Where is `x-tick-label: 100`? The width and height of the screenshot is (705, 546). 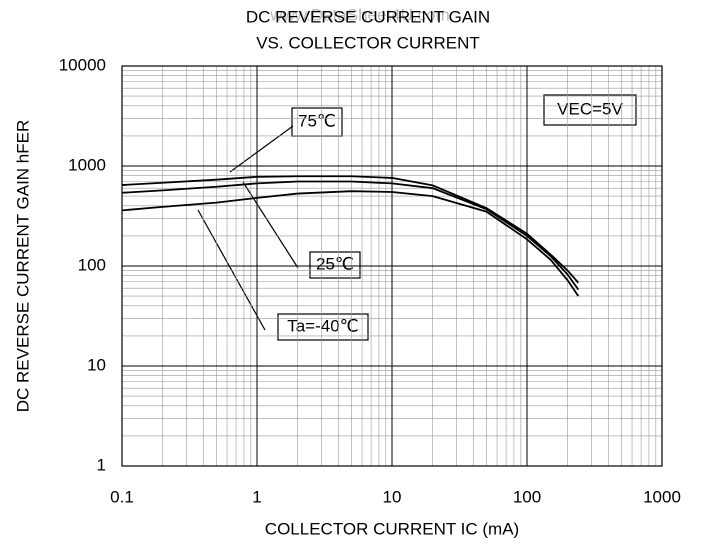 x-tick-label: 100 is located at coordinates (527, 496).